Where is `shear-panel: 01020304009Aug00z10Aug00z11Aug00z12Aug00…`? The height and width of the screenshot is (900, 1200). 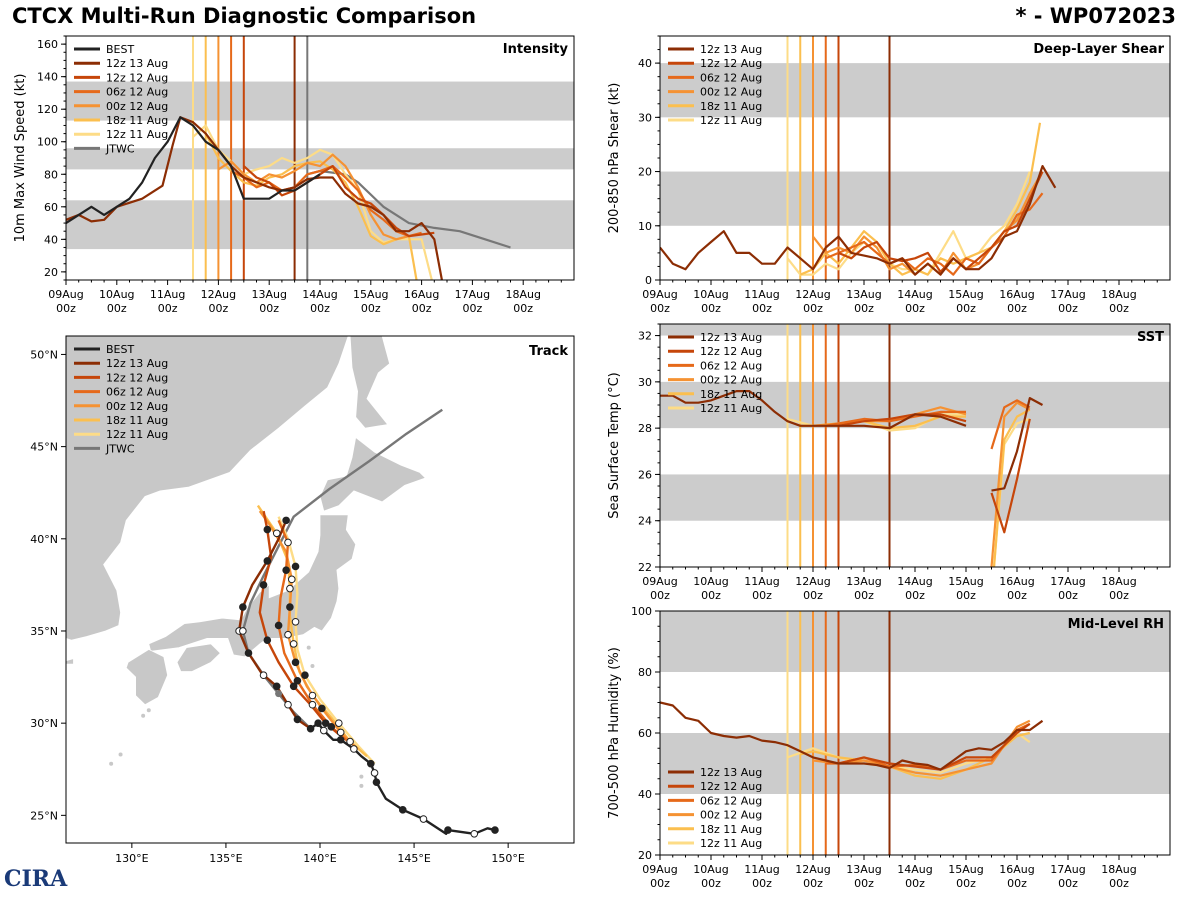
shear-panel: 01020304009Aug00z10Aug00z11Aug00z12Aug00… is located at coordinates (889, 175).